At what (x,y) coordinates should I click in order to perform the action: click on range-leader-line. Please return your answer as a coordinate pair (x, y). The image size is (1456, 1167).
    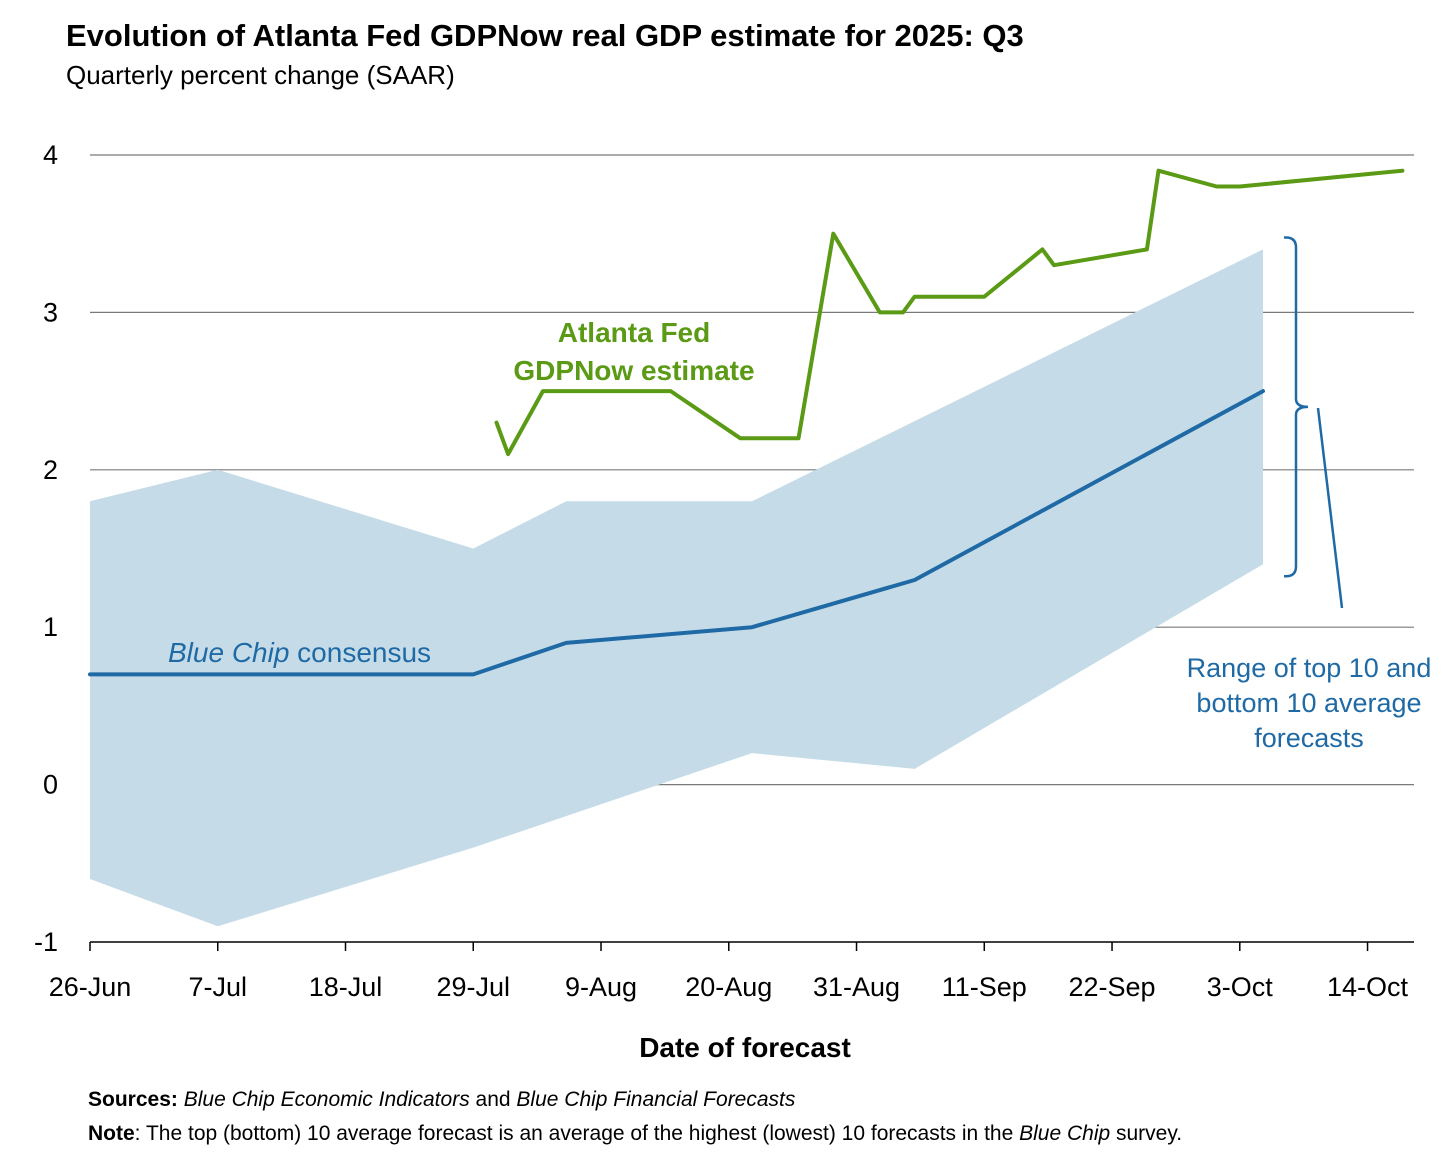
    Looking at the image, I should click on (1330, 508).